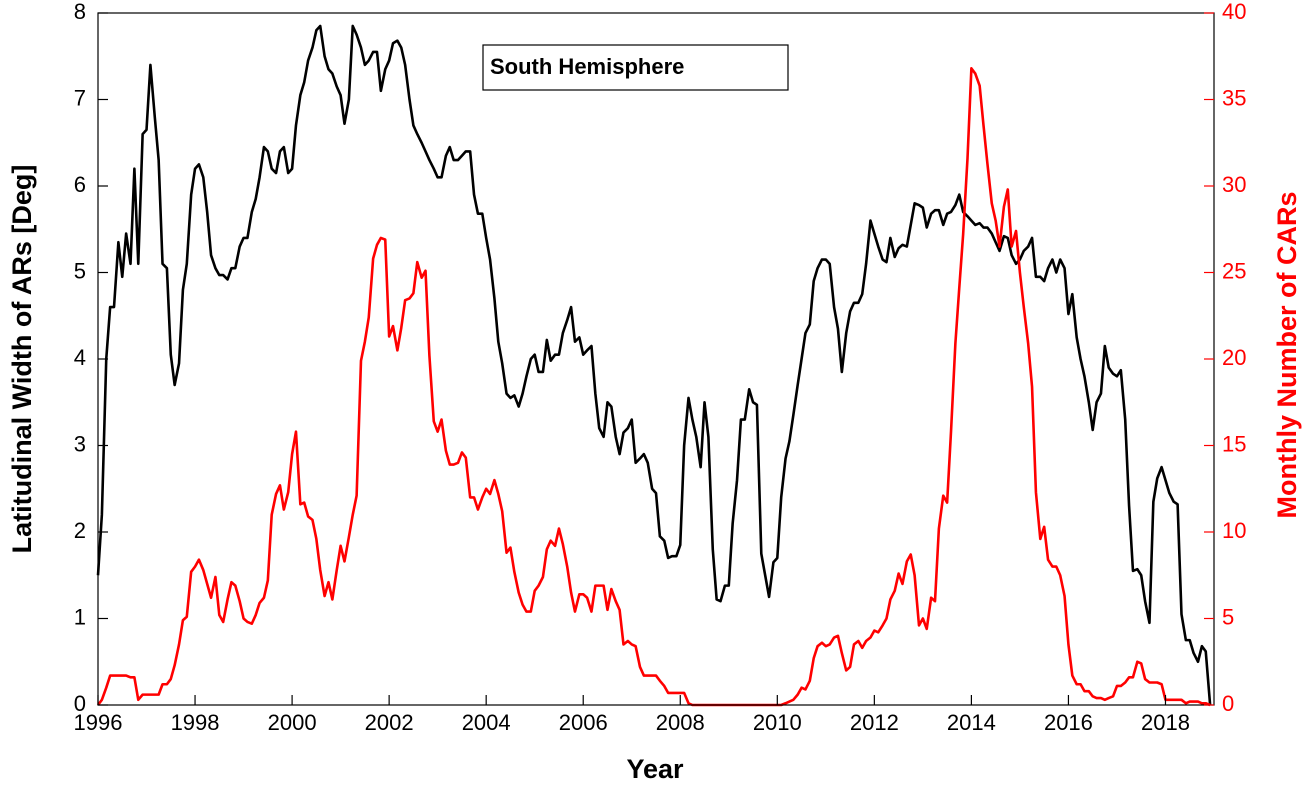 This screenshot has height=787, width=1309. What do you see at coordinates (22, 359) in the screenshot?
I see `y-axis-title: Latitudinal Width of ARs [Deg]` at bounding box center [22, 359].